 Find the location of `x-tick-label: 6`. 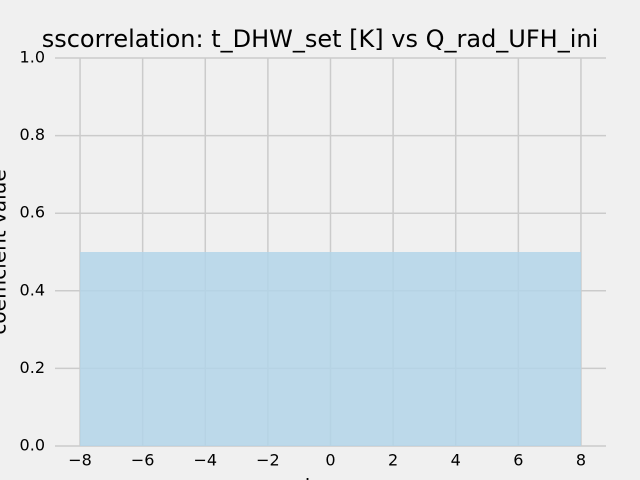

x-tick-label: 6 is located at coordinates (518, 460).